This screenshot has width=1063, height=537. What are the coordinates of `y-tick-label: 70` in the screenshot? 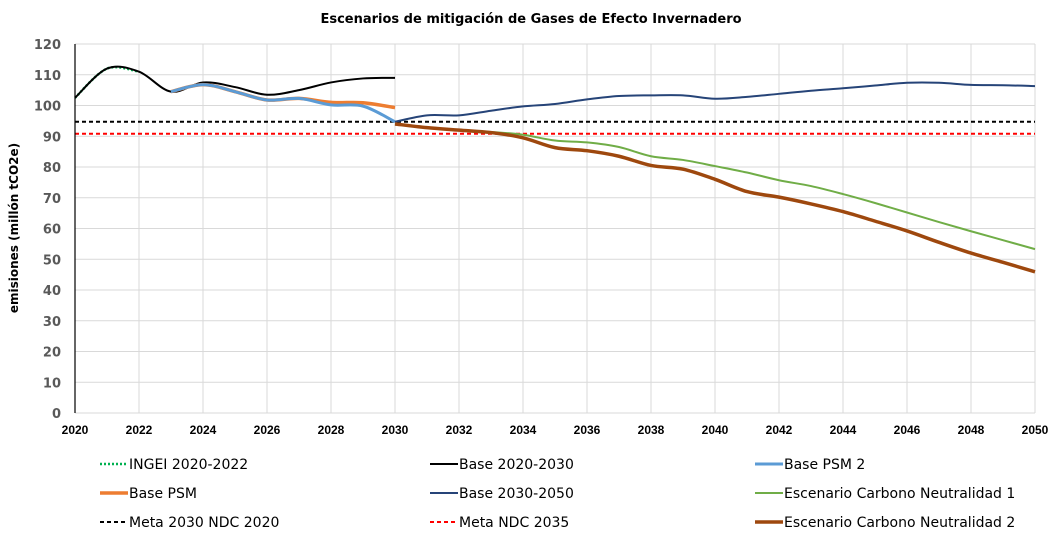 It's located at (52, 199).